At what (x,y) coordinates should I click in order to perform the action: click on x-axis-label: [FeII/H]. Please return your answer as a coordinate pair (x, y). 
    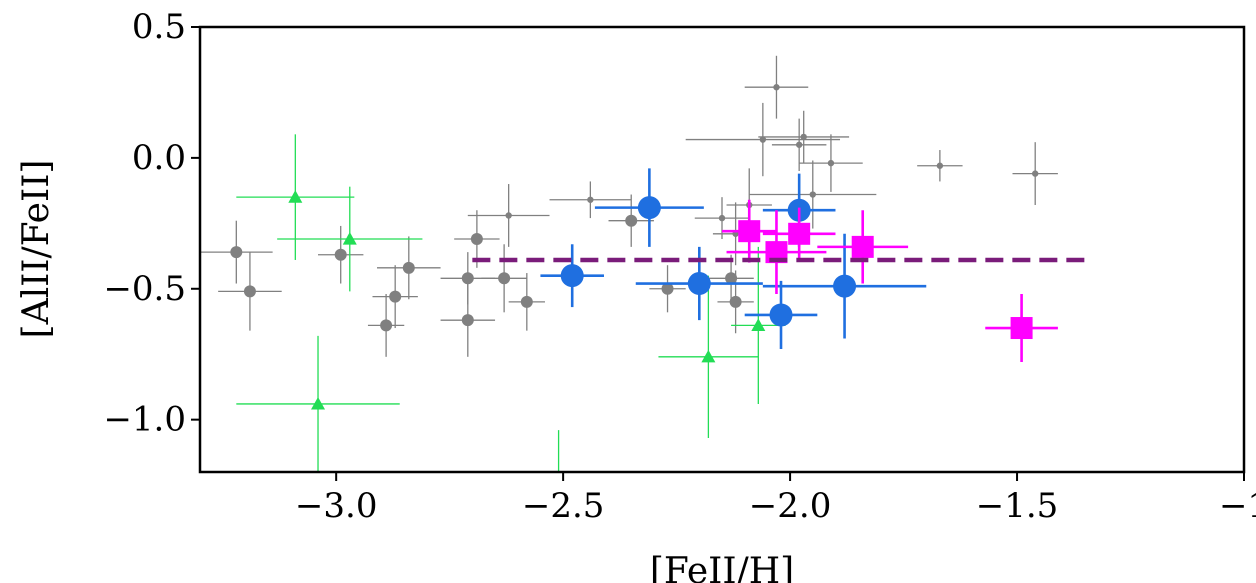
    Looking at the image, I should click on (722, 567).